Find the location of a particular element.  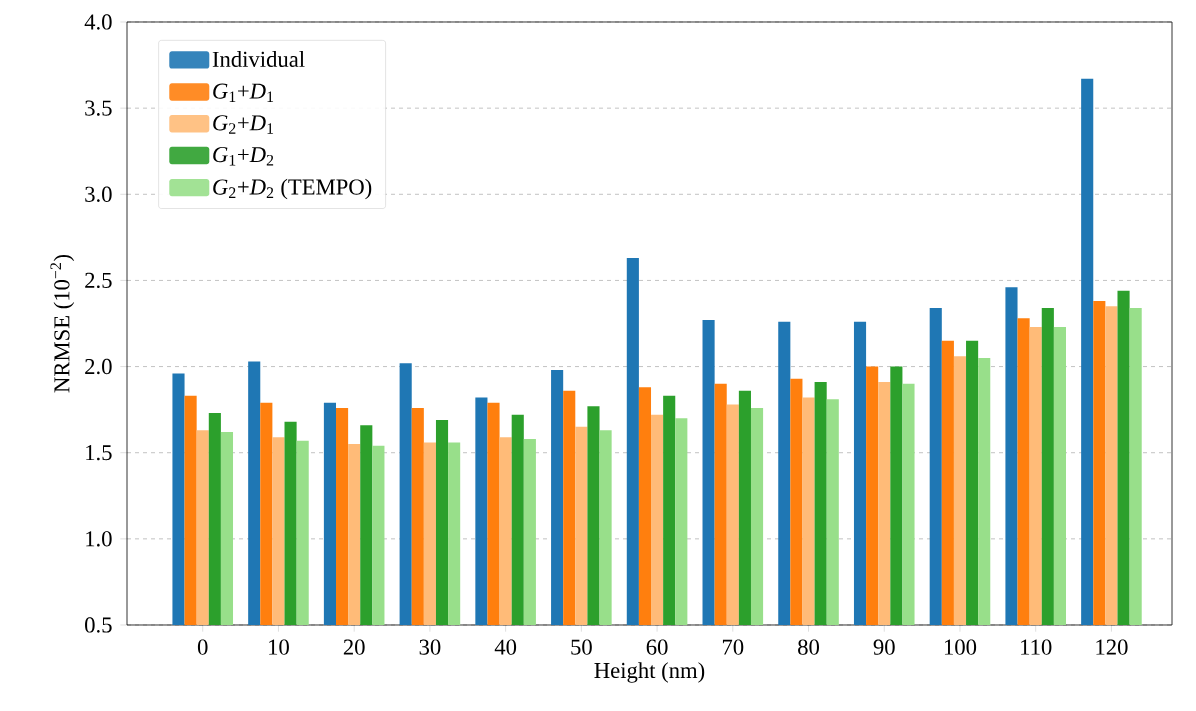

legend-label: G$_{2}$+D$_{2}$ (TEMPO) is located at coordinates (292, 189).